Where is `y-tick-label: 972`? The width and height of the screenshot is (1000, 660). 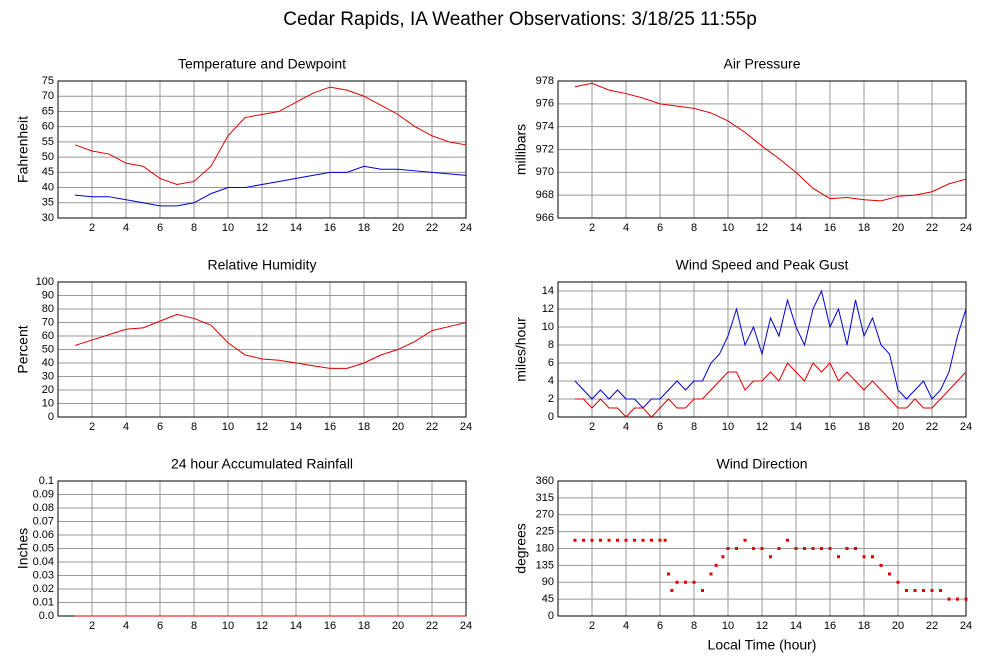 y-tick-label: 972 is located at coordinates (545, 149).